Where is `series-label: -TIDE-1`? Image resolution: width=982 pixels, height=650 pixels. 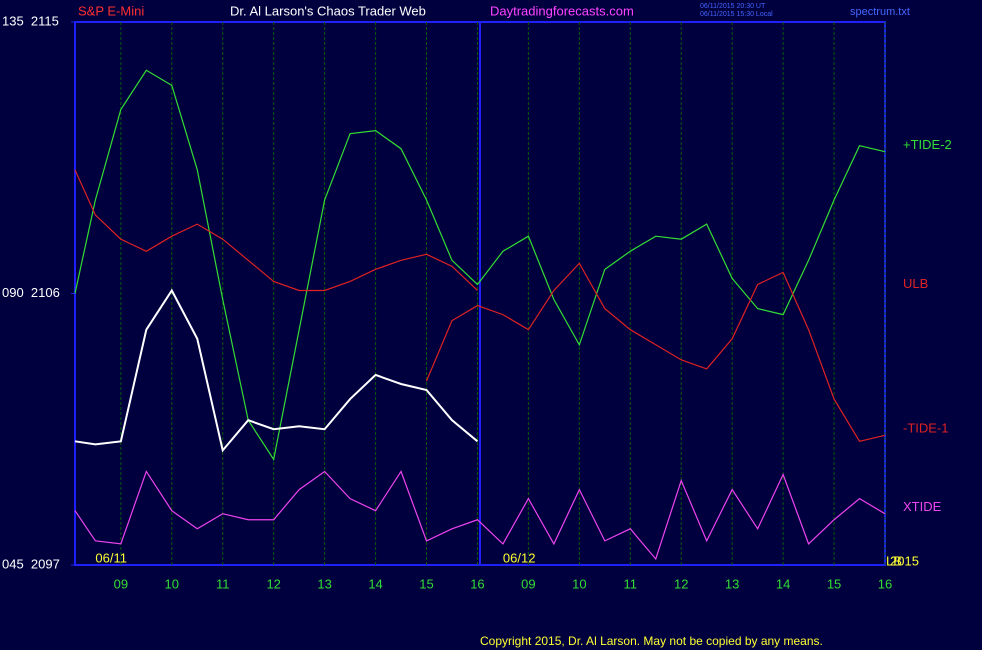
series-label: -TIDE-1 is located at coordinates (926, 428).